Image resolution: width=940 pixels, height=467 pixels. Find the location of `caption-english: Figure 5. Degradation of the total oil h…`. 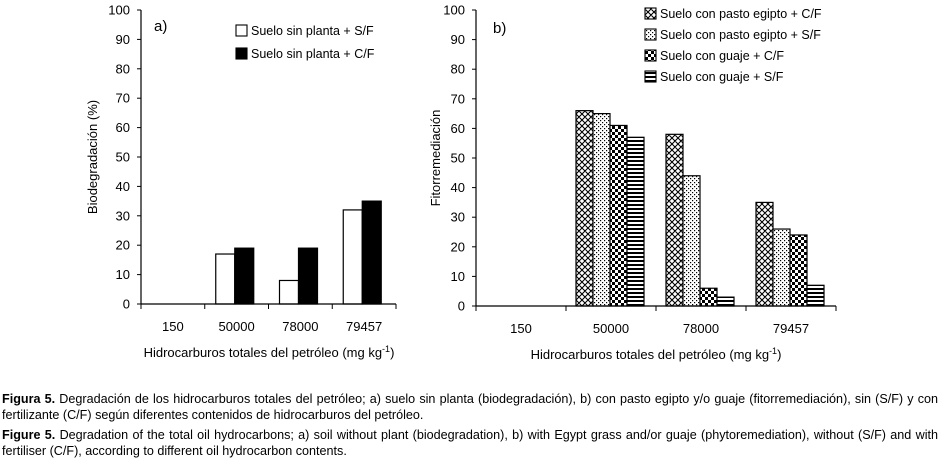

caption-english: Figure 5. Degradation of the total oil h… is located at coordinates (470, 443).